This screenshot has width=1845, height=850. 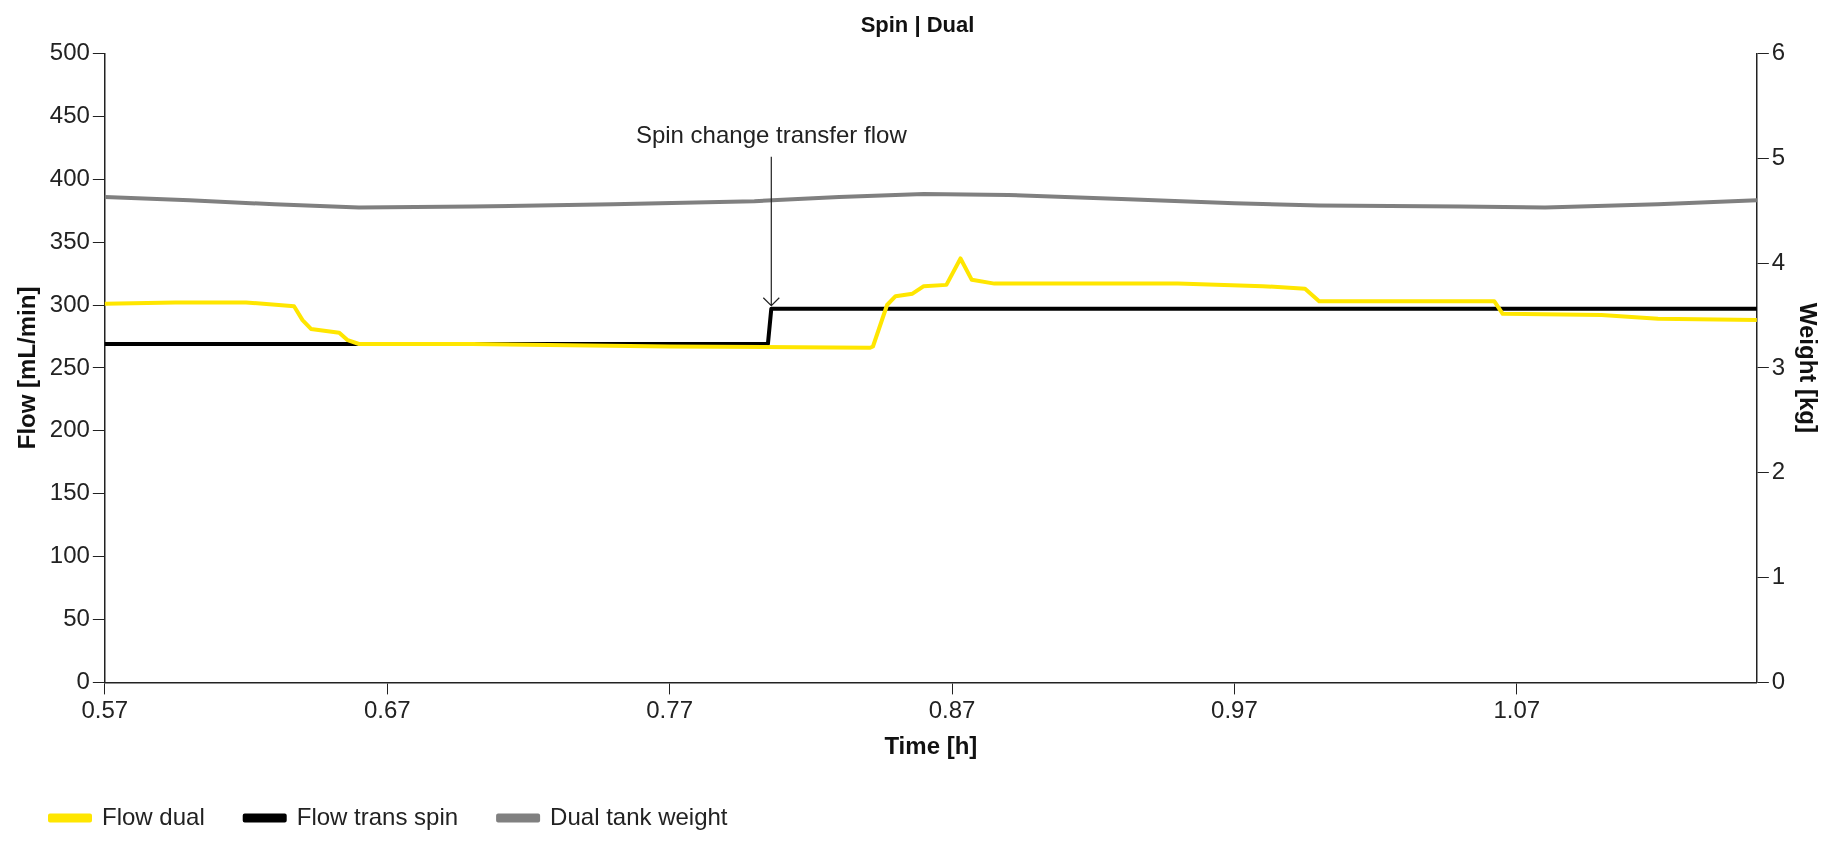 I want to click on y-tick-label: 350, so click(x=69, y=240).